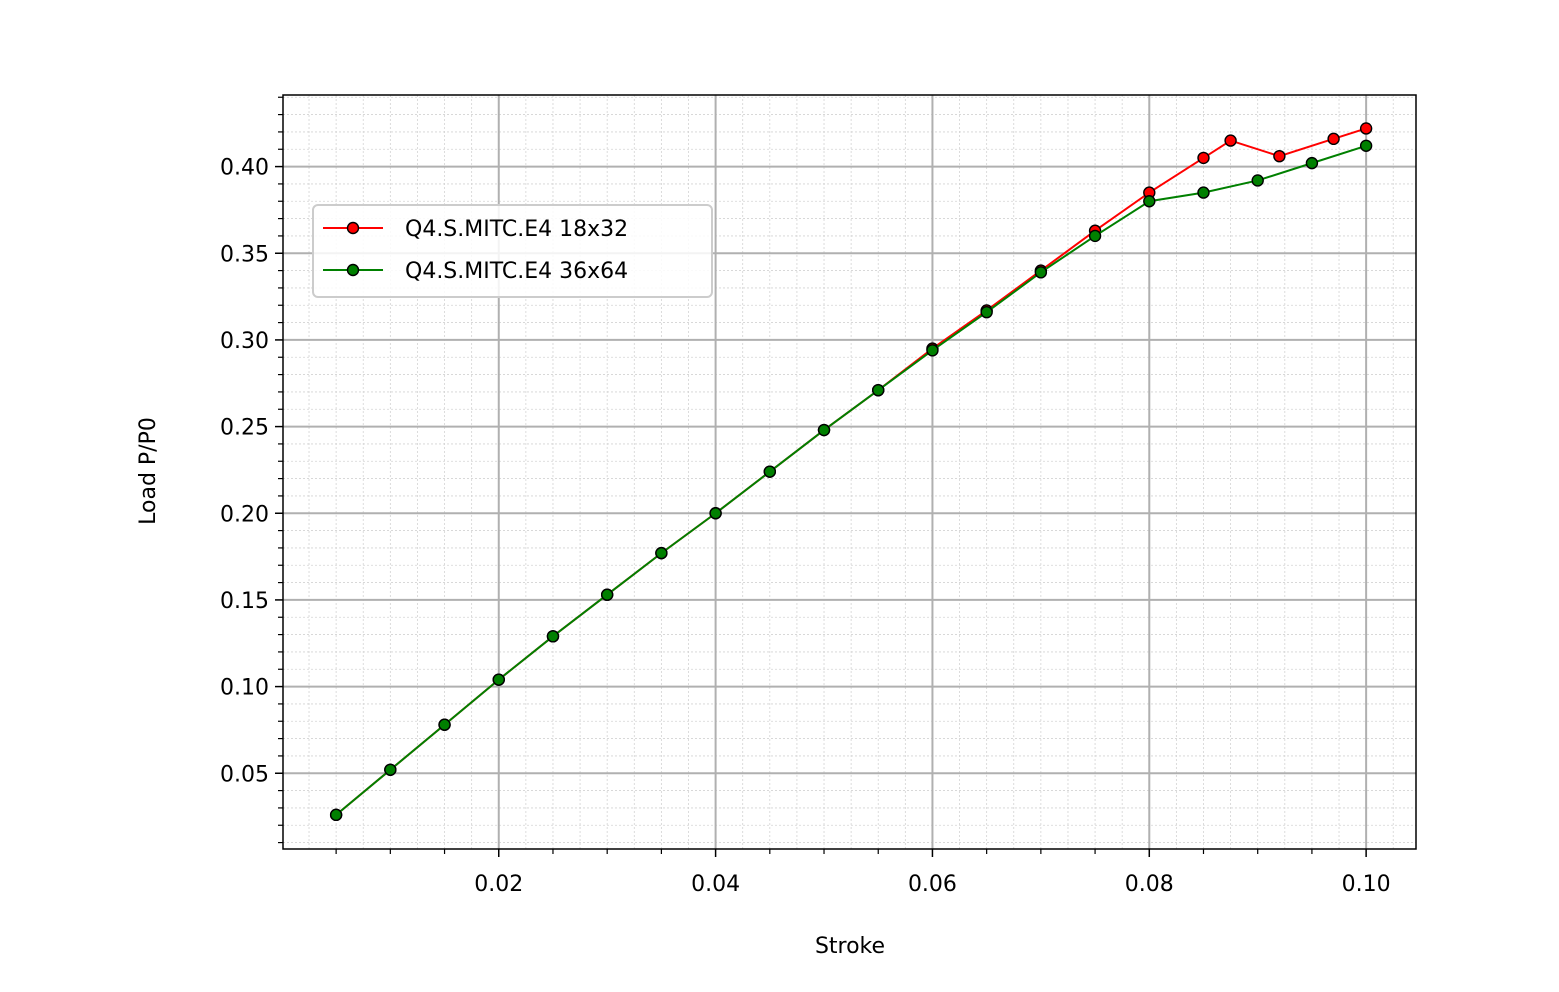  I want to click on y-tick-label: 0.35, so click(244, 254).